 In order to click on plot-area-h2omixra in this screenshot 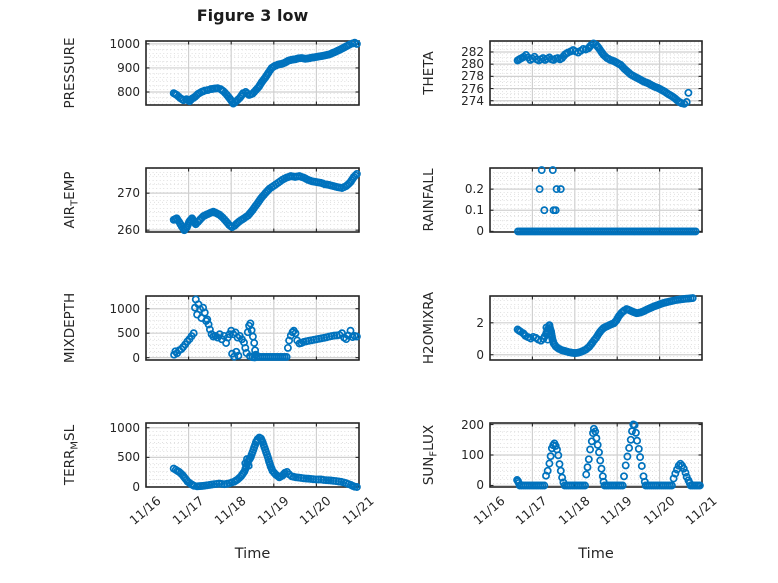, I will do `click(596, 327)`.